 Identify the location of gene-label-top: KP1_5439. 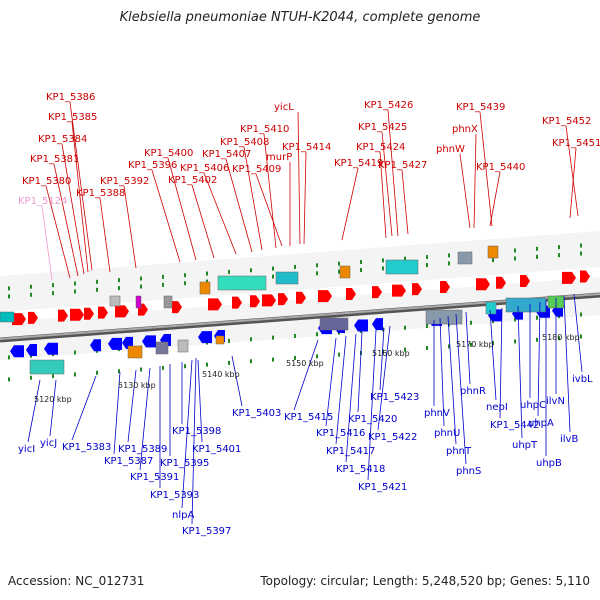
(480, 107).